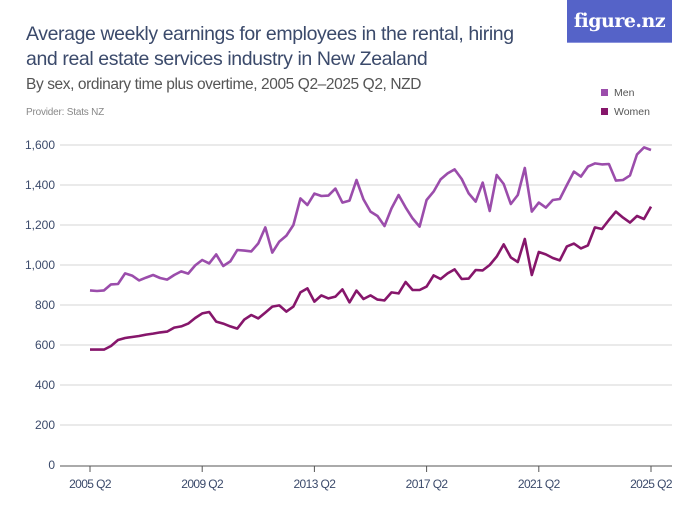 The image size is (700, 525). Describe the element at coordinates (604, 92) in the screenshot. I see `legend-swatch-men` at that location.